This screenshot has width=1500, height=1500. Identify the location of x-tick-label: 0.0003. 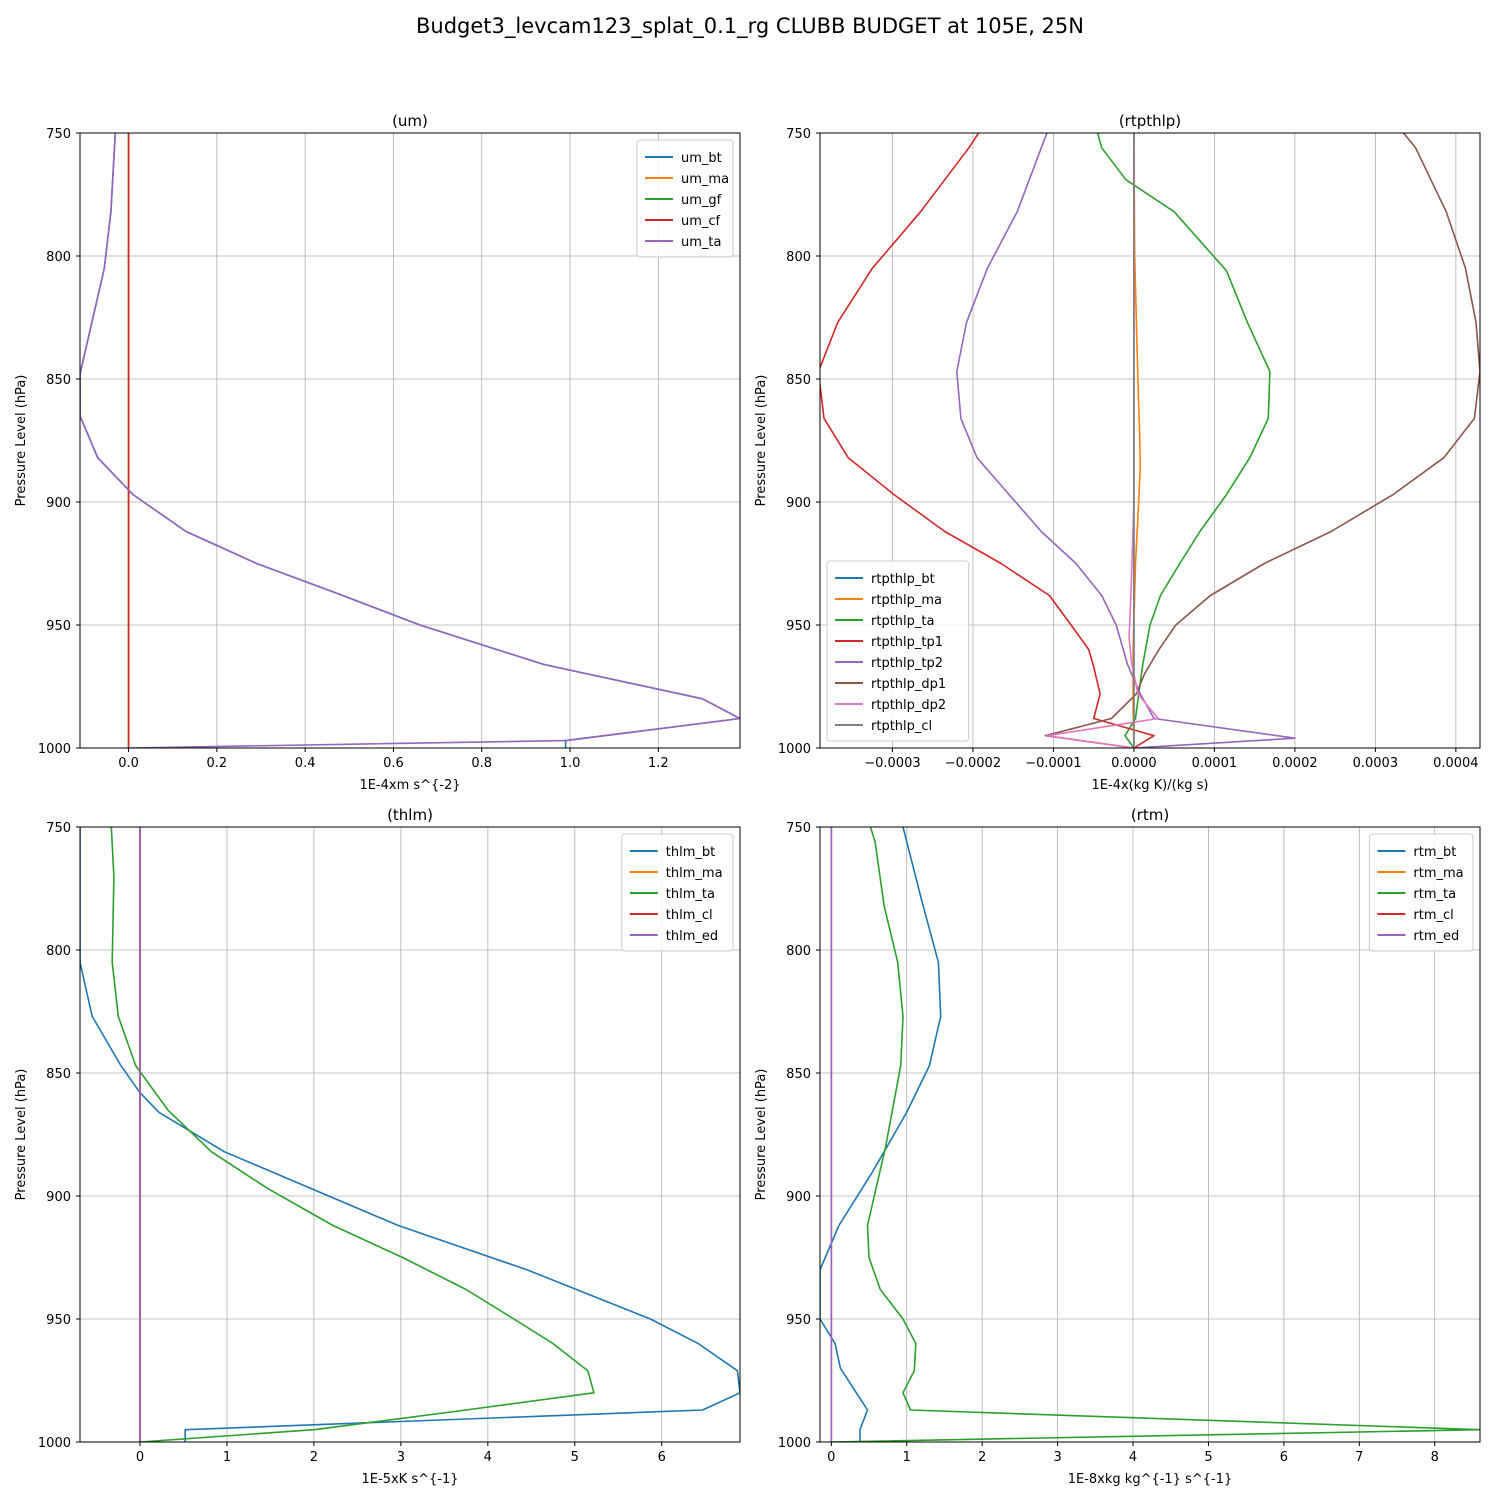
(1376, 763).